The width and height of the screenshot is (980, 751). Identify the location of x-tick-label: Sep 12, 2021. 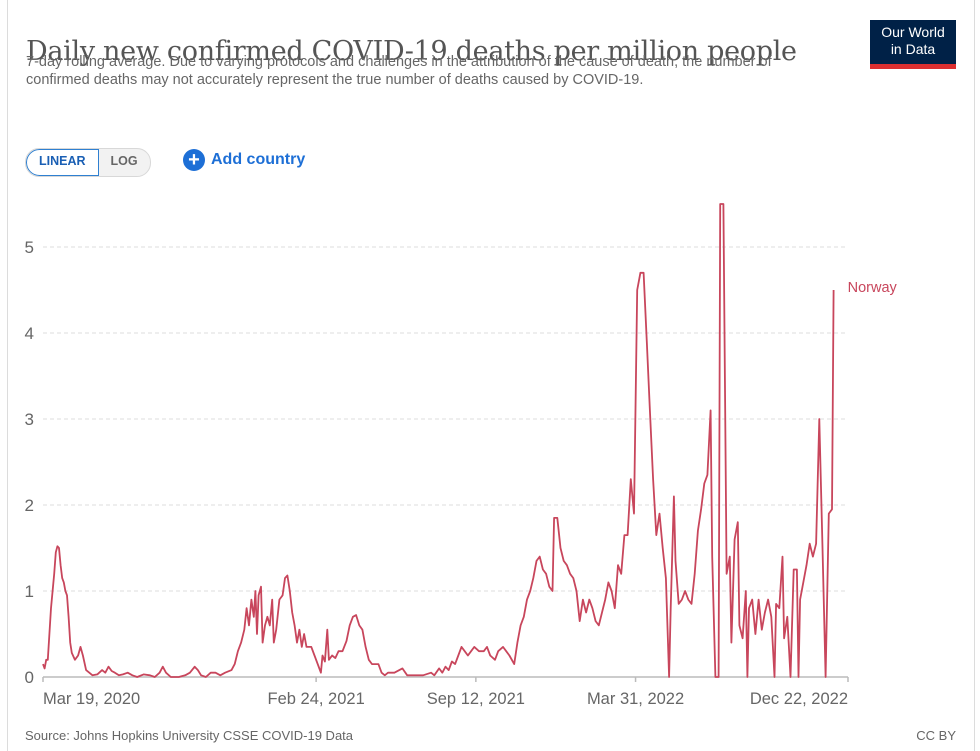
(476, 699).